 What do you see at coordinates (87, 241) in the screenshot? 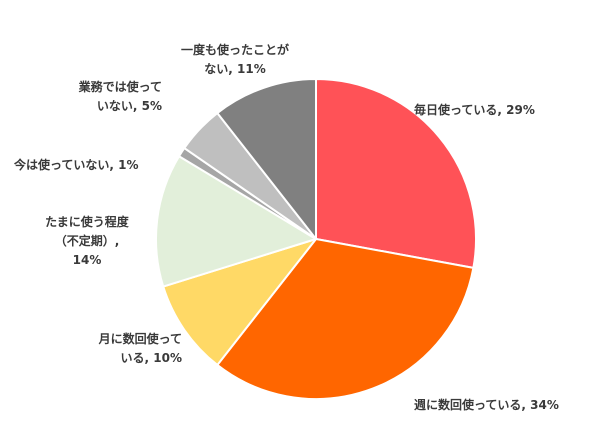
I see `label-occasional: たまに使う程度 （不定期）, 14%` at bounding box center [87, 241].